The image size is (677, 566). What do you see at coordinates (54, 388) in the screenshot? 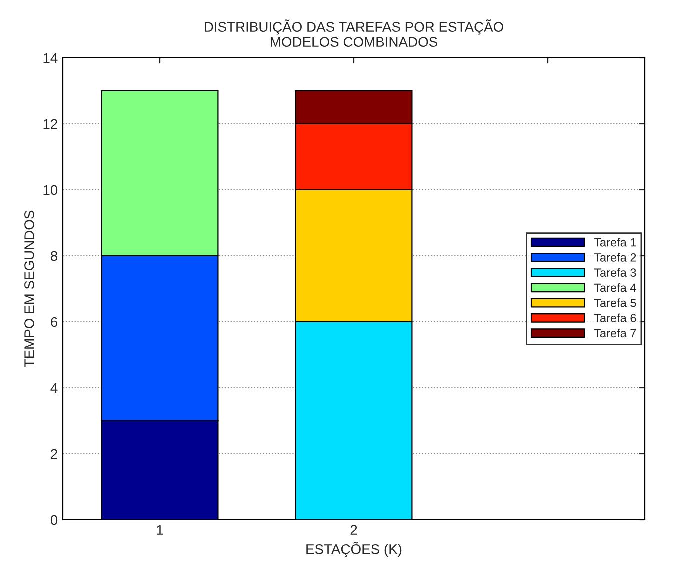
I see `y-tick-label: 4` at bounding box center [54, 388].